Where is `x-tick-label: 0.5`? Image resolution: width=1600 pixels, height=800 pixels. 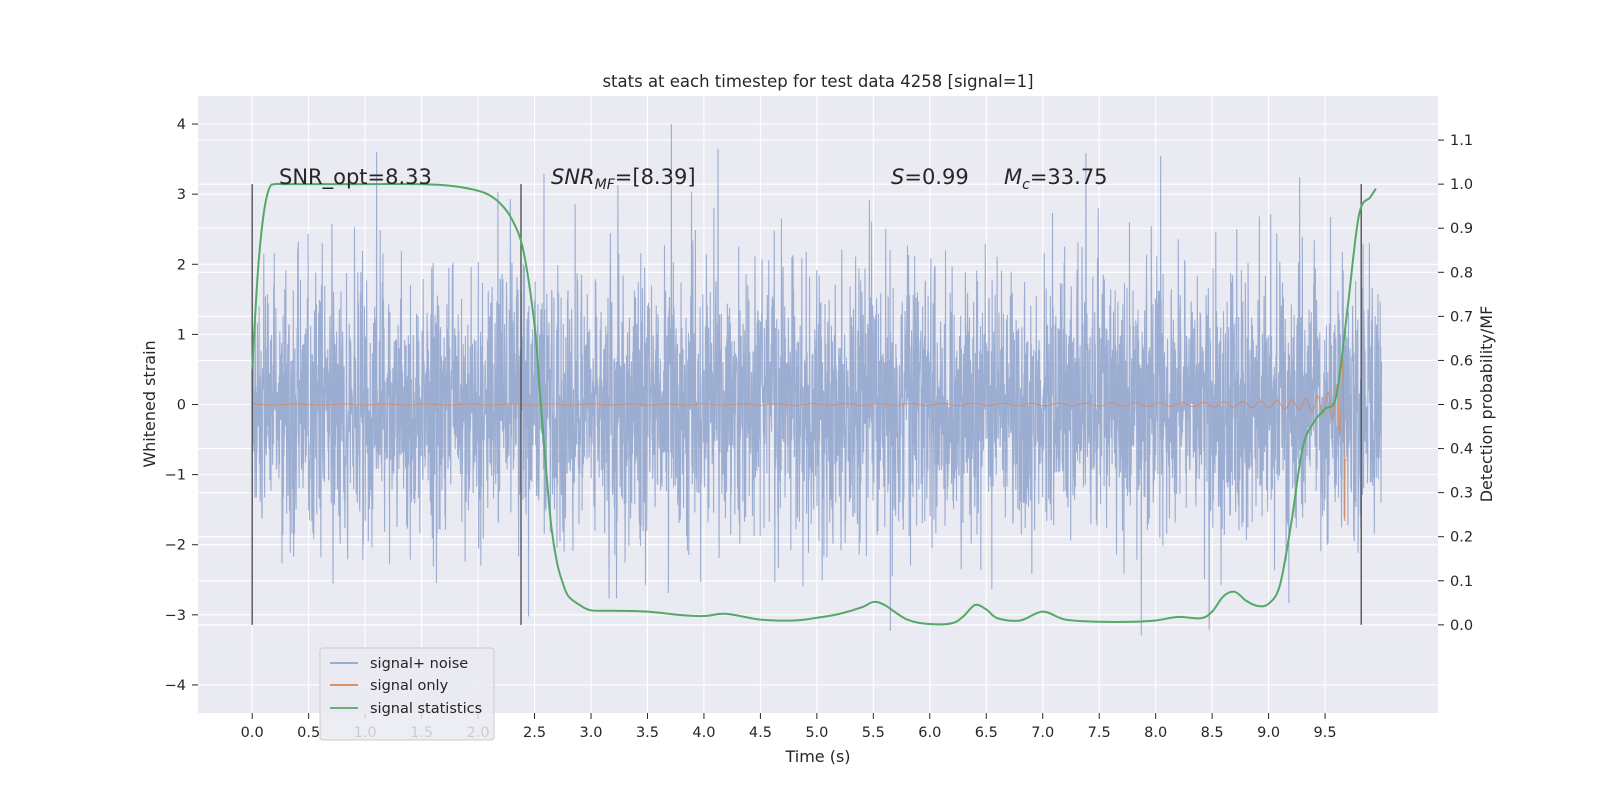
x-tick-label: 0.5 is located at coordinates (308, 733).